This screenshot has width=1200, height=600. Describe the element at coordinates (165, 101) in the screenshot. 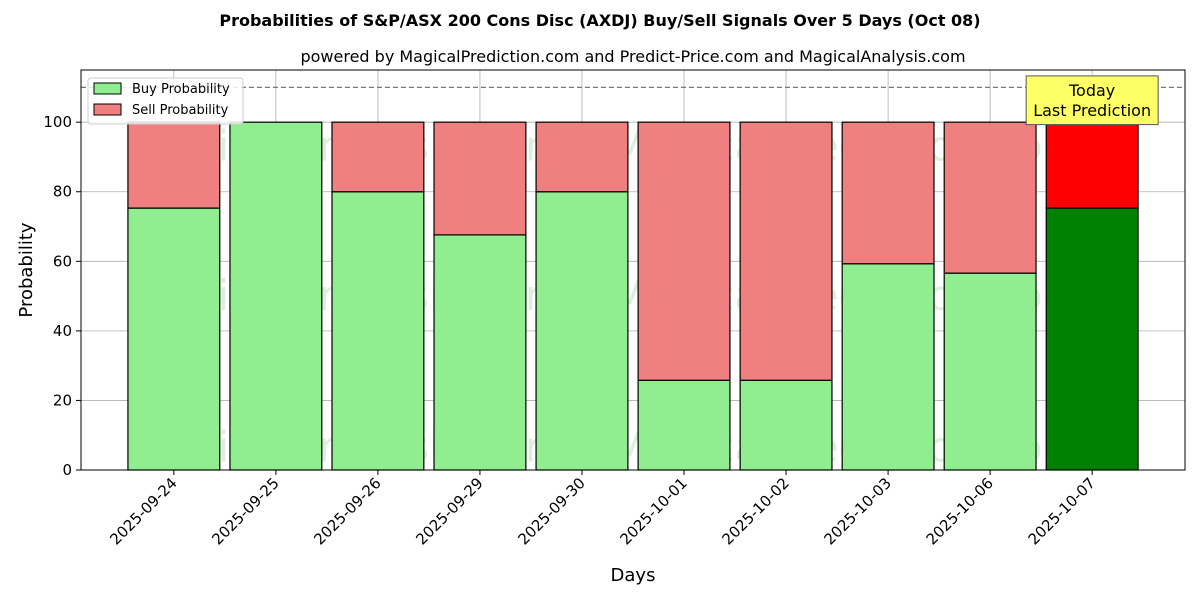

I see `legend-box` at that location.